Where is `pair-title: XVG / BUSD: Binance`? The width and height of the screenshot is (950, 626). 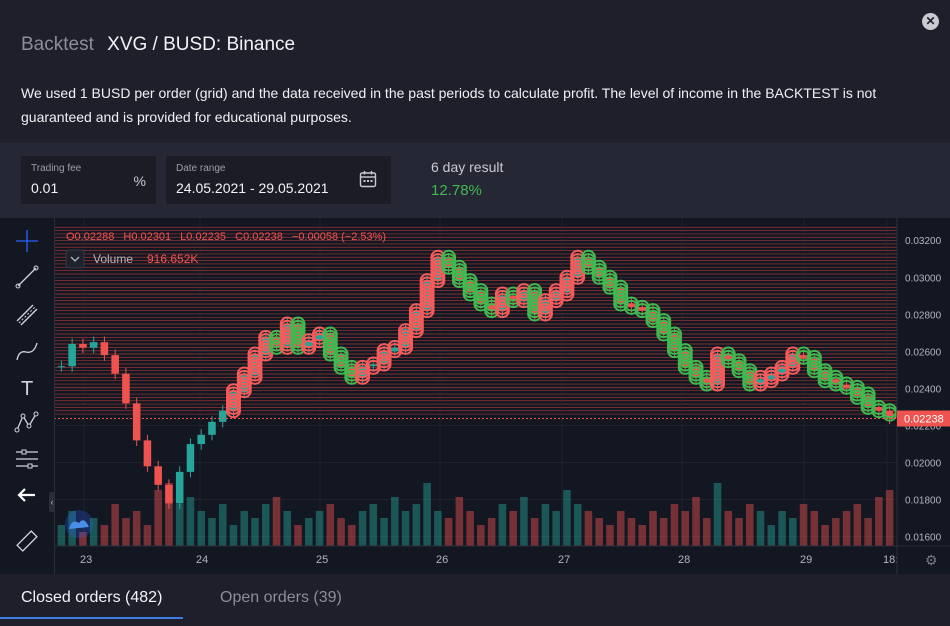 pair-title: XVG / BUSD: Binance is located at coordinates (201, 44).